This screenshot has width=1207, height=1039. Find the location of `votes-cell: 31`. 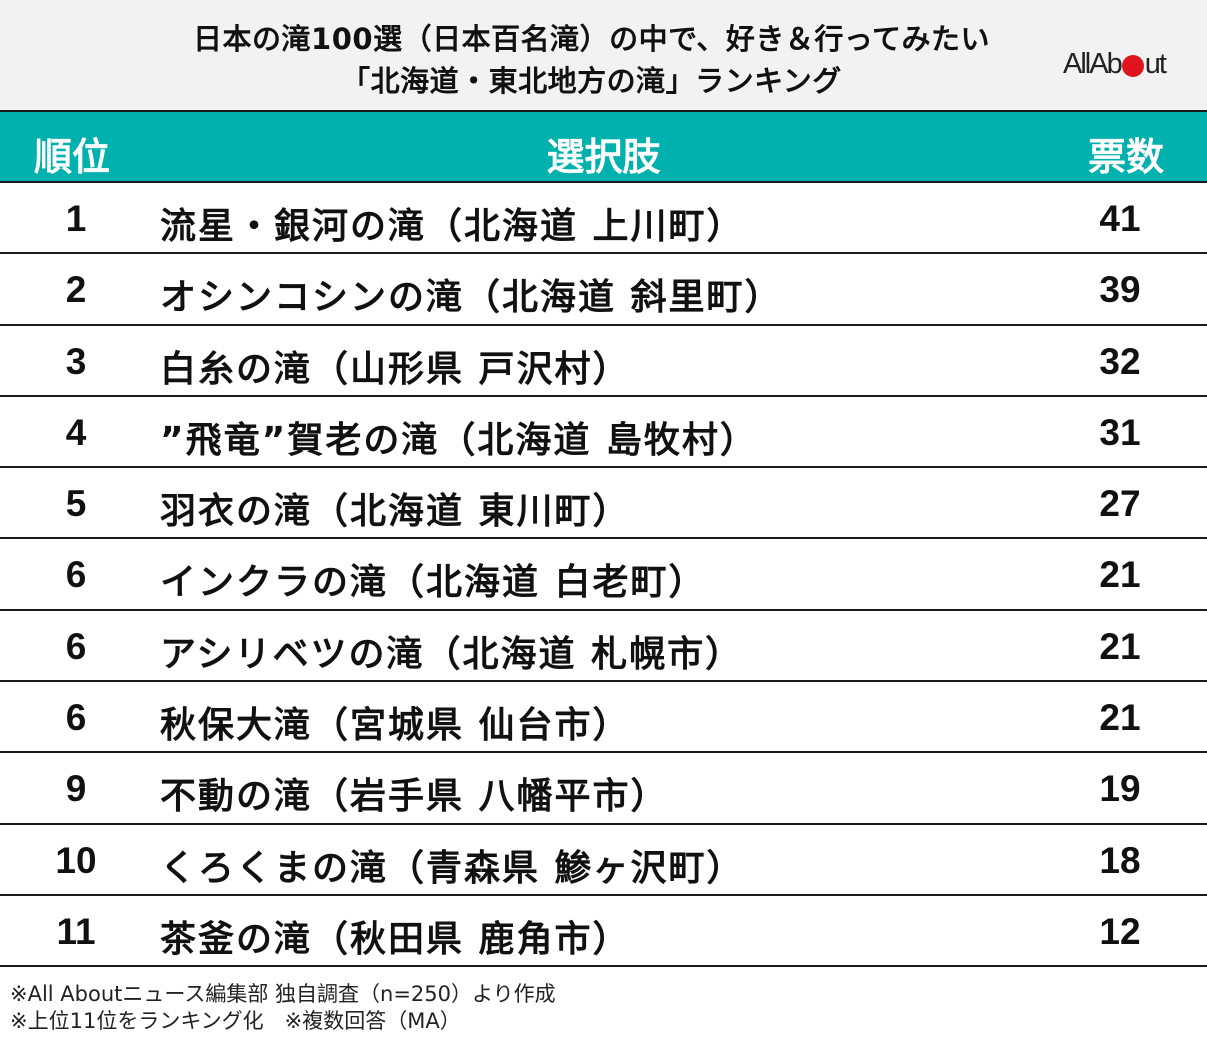

votes-cell: 31 is located at coordinates (1120, 432).